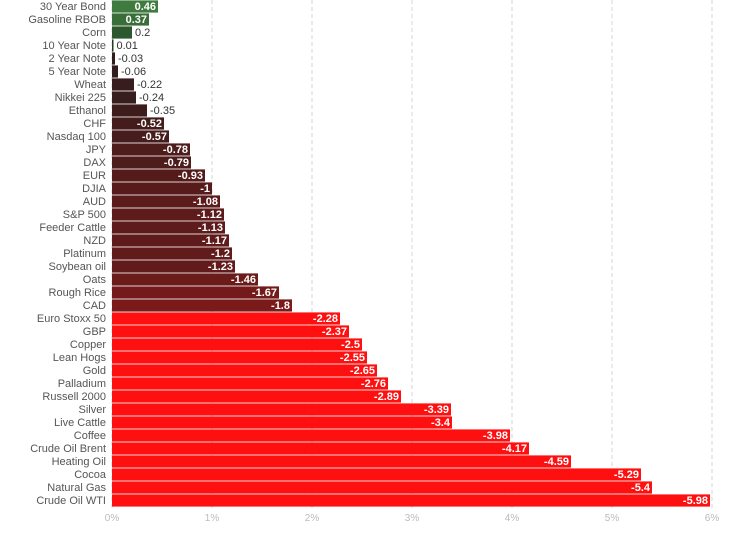  Describe the element at coordinates (362, 371) in the screenshot. I see `value-label: -2.65` at that location.